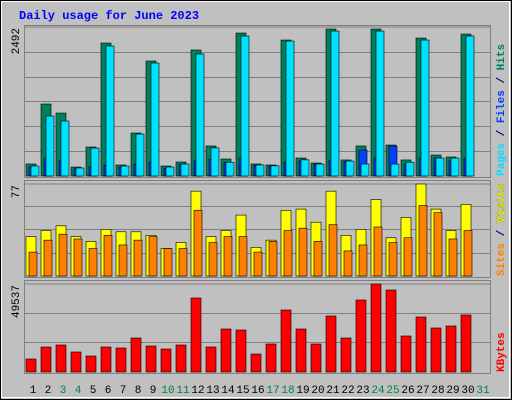 The width and height of the screenshot is (512, 400). What do you see at coordinates (272, 391) in the screenshot?
I see `x-tick-label: 17` at bounding box center [272, 391].